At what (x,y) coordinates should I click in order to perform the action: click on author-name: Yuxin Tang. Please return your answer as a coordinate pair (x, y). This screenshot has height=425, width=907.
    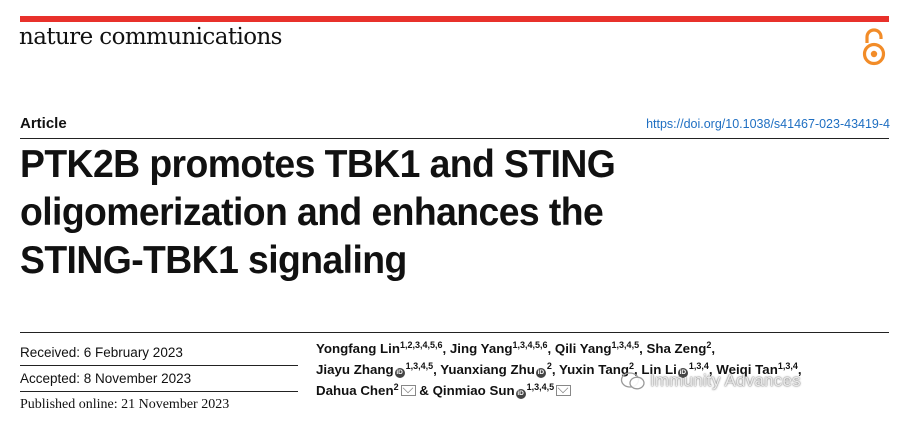
    Looking at the image, I should click on (594, 369).